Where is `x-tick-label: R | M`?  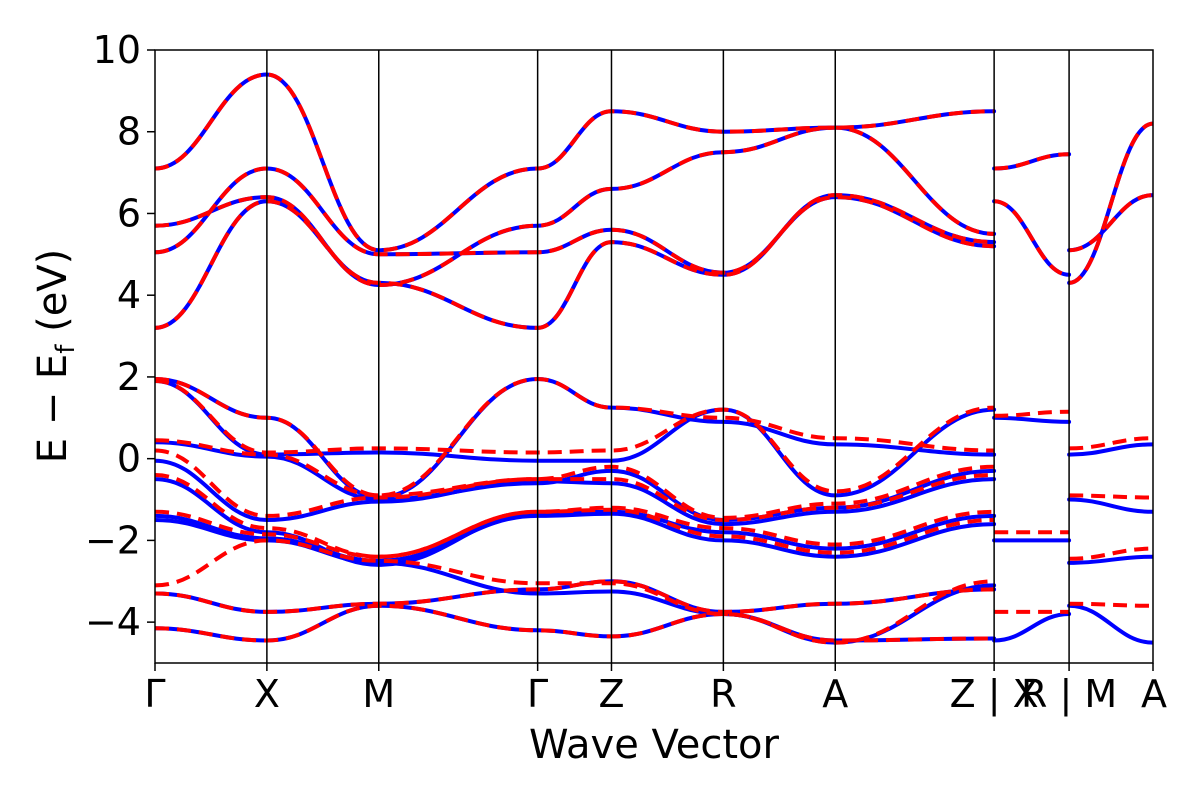
x-tick-label: R | M is located at coordinates (1069, 694).